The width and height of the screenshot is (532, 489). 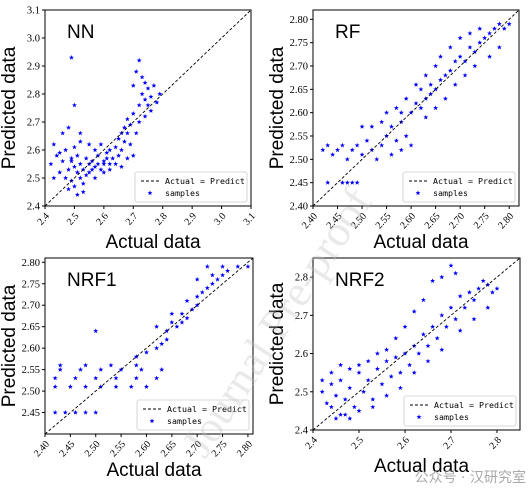 What do you see at coordinates (506, 221) in the screenshot?
I see `x-tick-label: 2.80` at bounding box center [506, 221].